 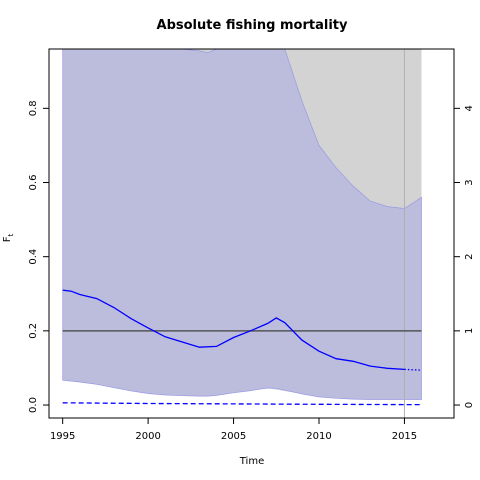 I want to click on y-tick-label: 0.8, so click(x=33, y=108).